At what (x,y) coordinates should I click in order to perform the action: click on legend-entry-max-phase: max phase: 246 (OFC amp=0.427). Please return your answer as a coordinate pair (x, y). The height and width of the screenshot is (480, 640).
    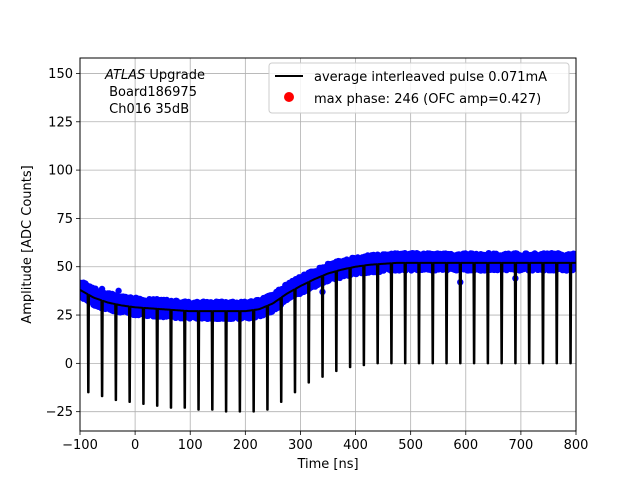
    Looking at the image, I should click on (427, 99).